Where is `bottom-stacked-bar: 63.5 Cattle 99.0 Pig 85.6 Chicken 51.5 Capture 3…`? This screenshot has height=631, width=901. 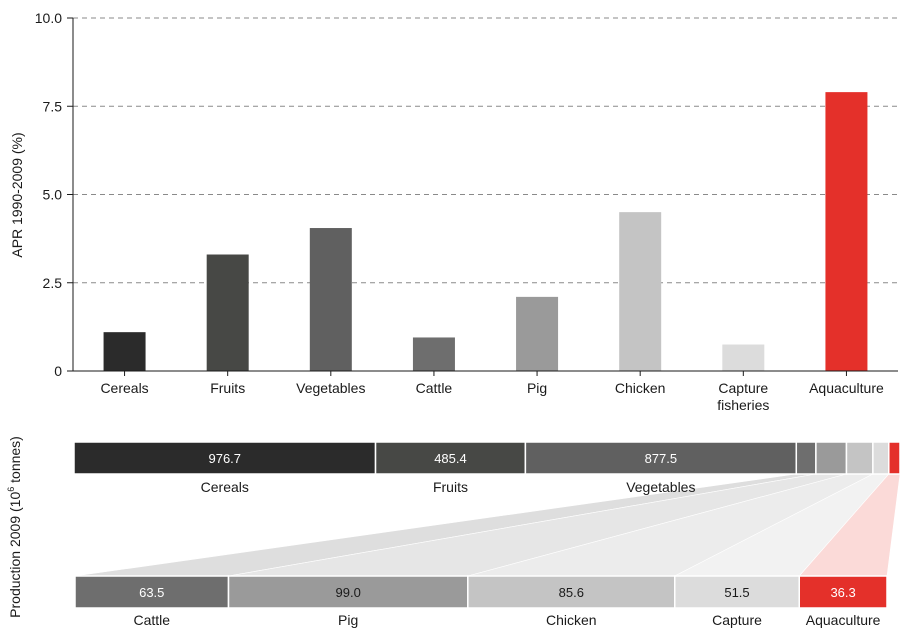
bottom-stacked-bar: 63.5 Cattle 99.0 Pig 85.6 Chicken 51.5 Capture 3… is located at coordinates (481, 601).